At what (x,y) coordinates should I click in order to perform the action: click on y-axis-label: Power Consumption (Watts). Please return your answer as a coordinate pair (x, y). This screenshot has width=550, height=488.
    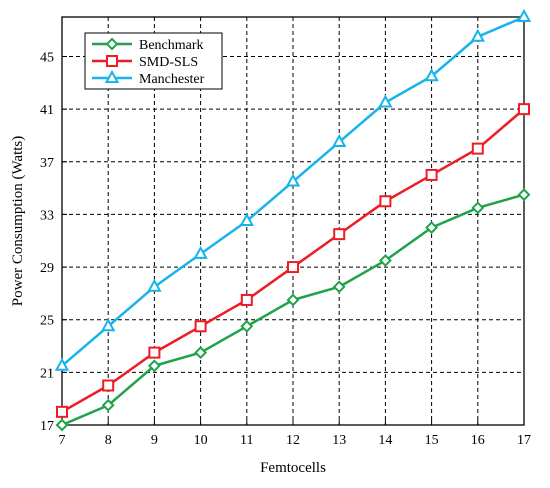
    Looking at the image, I should click on (18, 221).